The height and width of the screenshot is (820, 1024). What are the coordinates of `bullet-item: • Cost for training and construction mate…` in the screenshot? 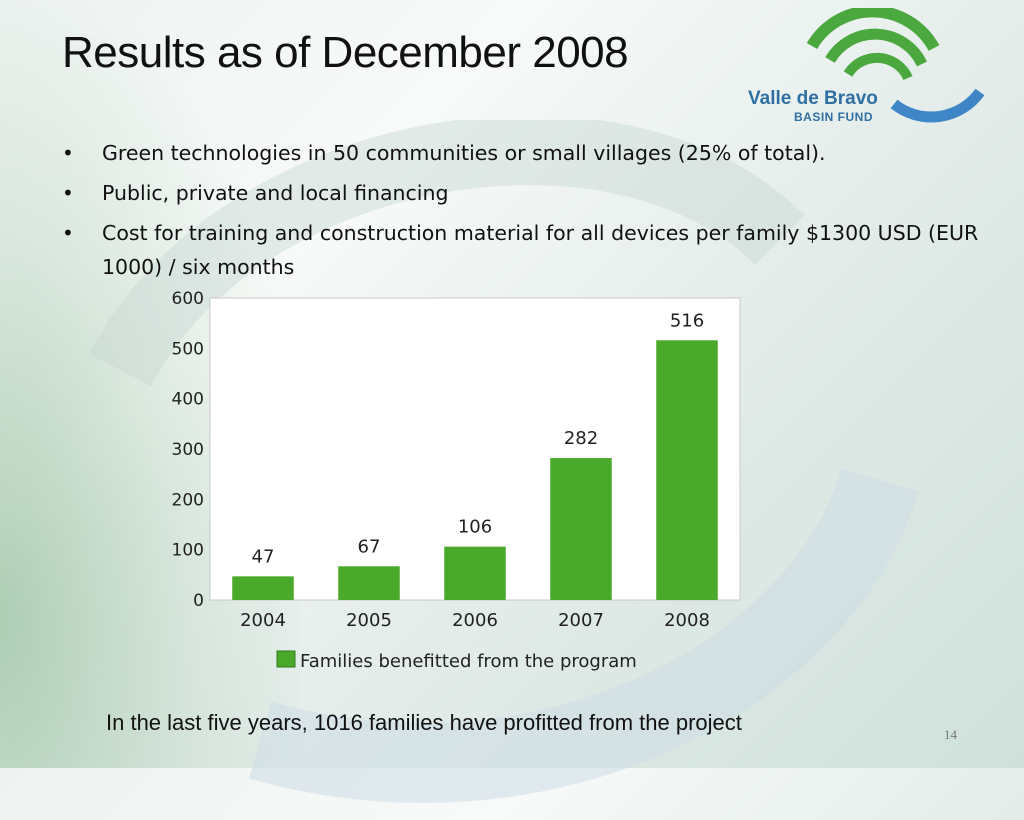 It's located at (522, 250).